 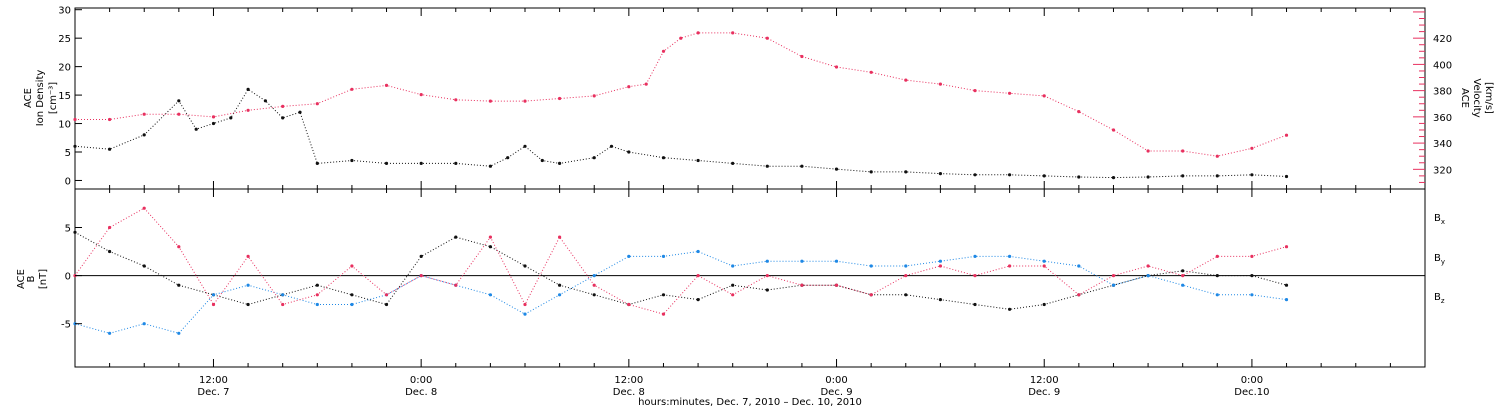 What do you see at coordinates (28, 98) in the screenshot?
I see `density-axis-label-line1: ACE` at bounding box center [28, 98].